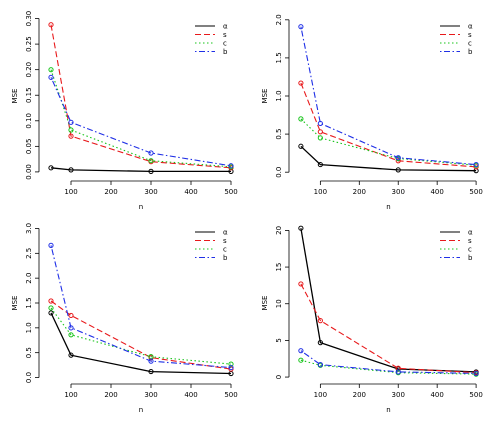 This screenshot has height=421, width=498. Describe the element at coordinates (29, 147) in the screenshot. I see `y-tick-label: 0.05` at that location.